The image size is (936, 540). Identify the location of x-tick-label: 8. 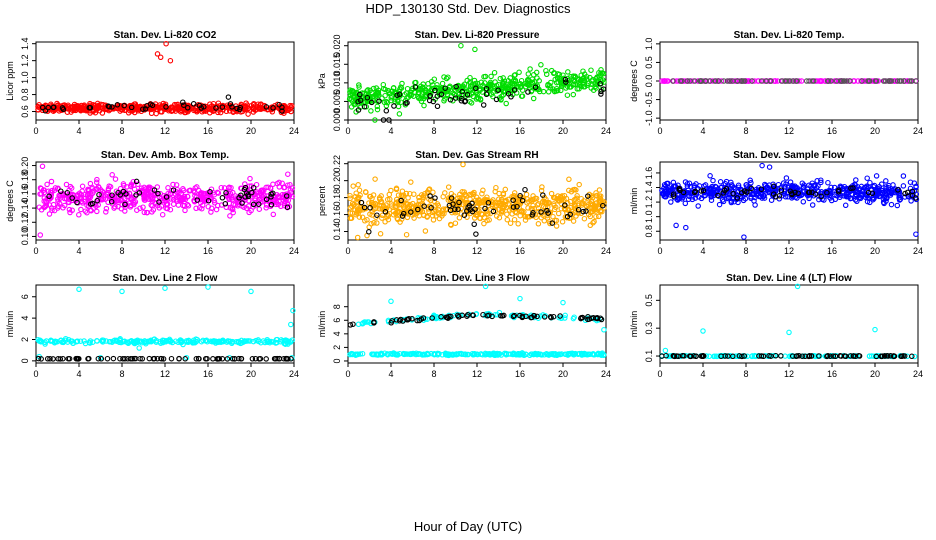
(121, 251).